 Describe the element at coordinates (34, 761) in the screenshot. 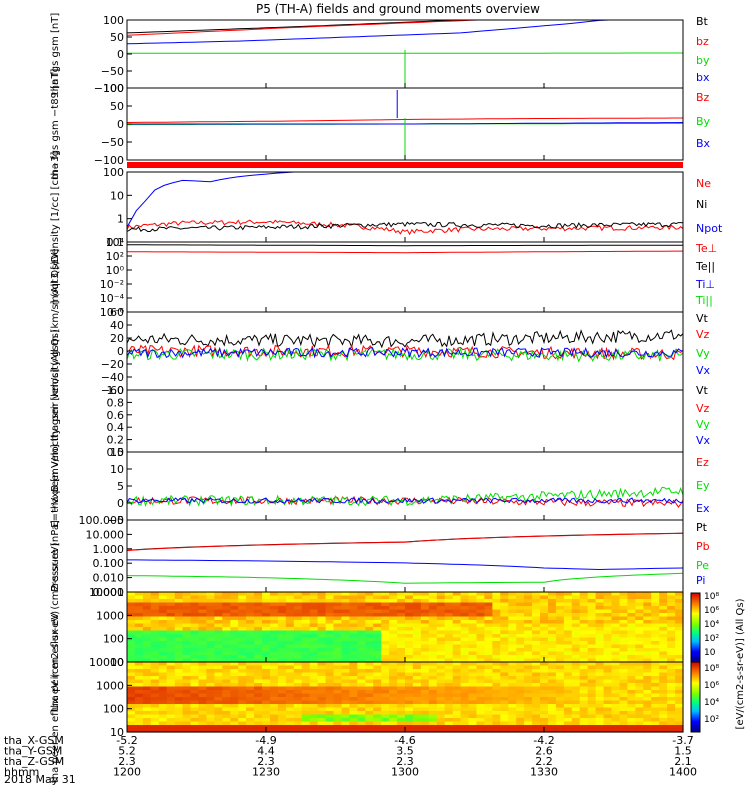

I see `orbit-row-label: tha_Z-GSM` at that location.